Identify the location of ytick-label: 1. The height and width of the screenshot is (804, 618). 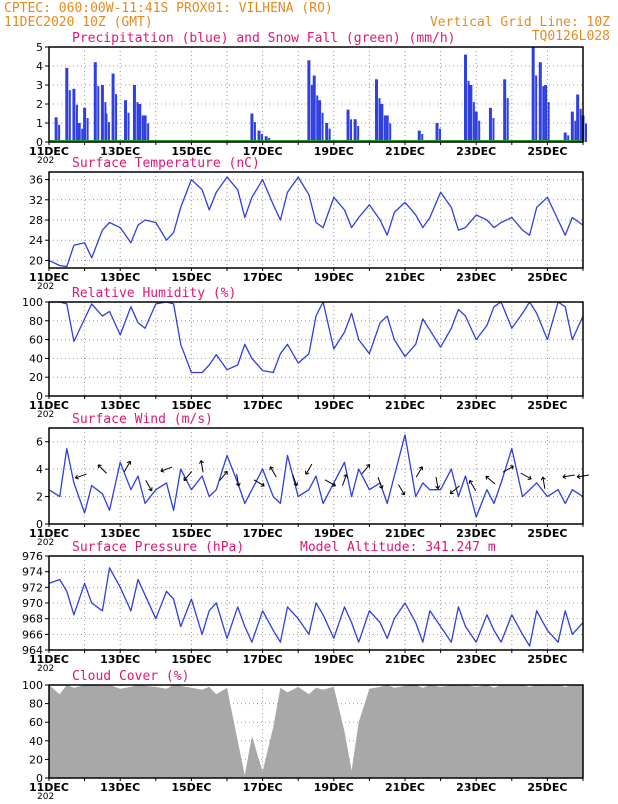
(39, 123).